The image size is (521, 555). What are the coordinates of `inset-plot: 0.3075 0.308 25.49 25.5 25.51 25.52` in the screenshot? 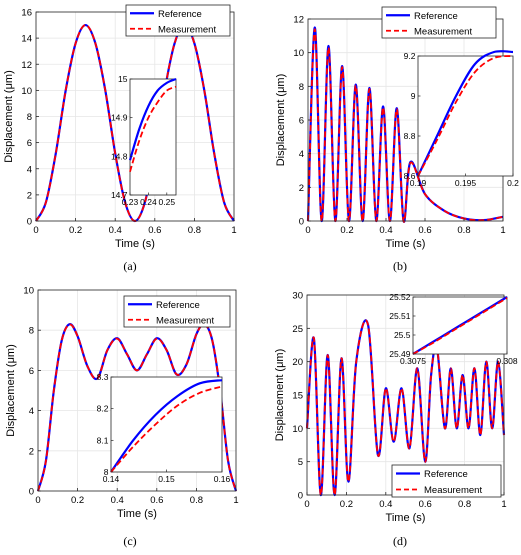 It's located at (453, 329).